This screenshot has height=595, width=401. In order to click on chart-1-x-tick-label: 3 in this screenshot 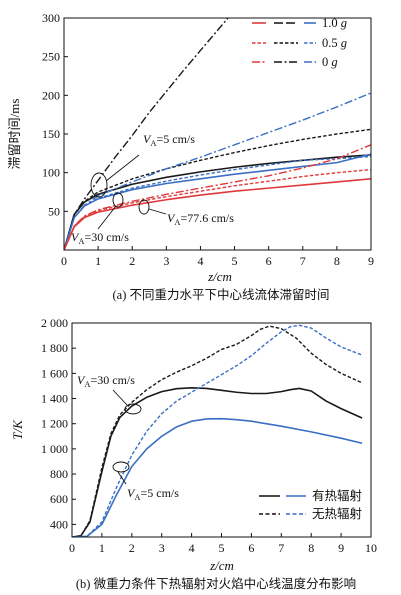, I will do `click(162, 548)`.